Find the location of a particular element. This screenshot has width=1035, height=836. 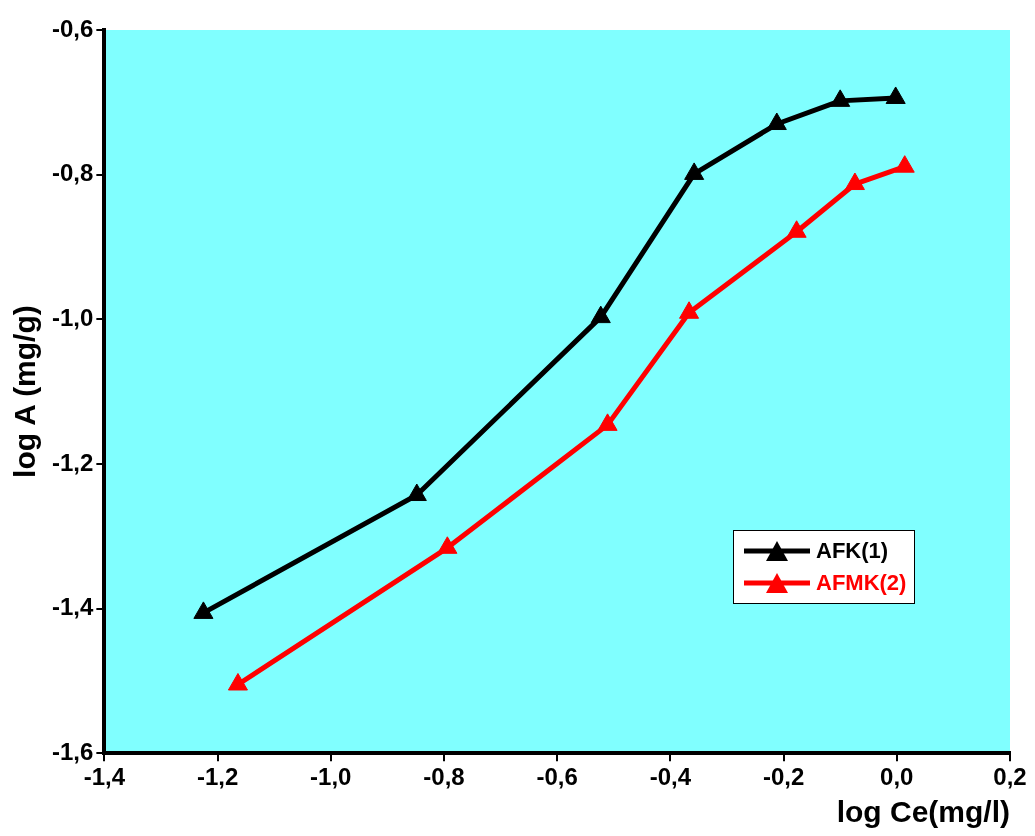

x-tick-label: -1,0 is located at coordinates (331, 777).